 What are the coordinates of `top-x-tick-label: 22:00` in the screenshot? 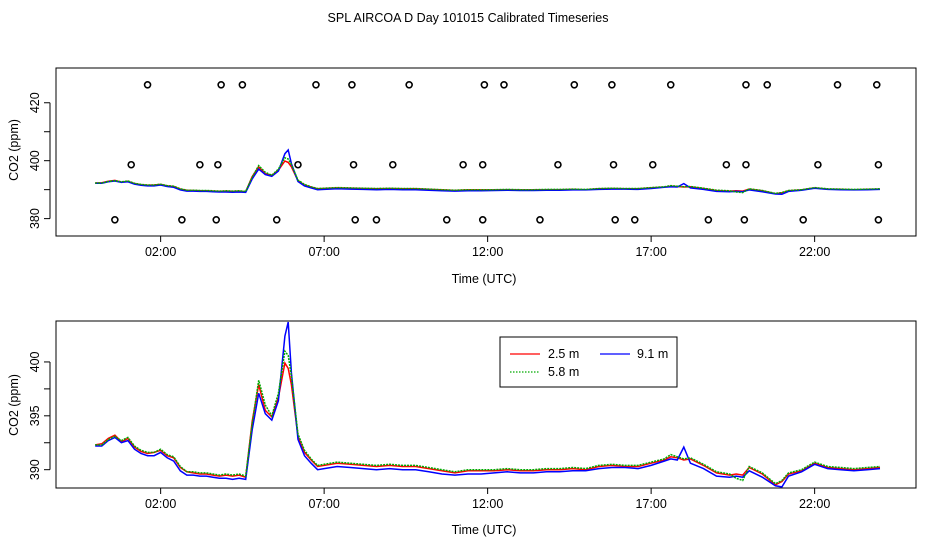 It's located at (814, 252).